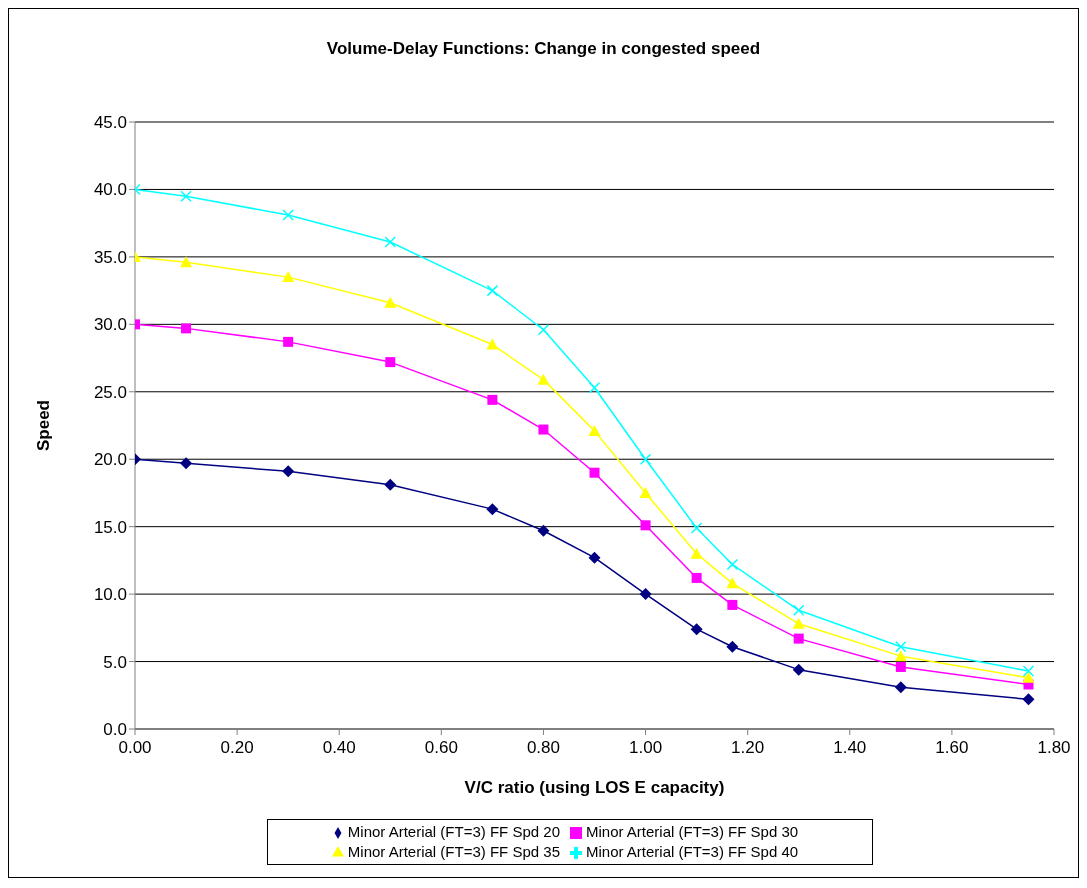  What do you see at coordinates (115, 662) in the screenshot?
I see `y-tick-label: 5.0` at bounding box center [115, 662].